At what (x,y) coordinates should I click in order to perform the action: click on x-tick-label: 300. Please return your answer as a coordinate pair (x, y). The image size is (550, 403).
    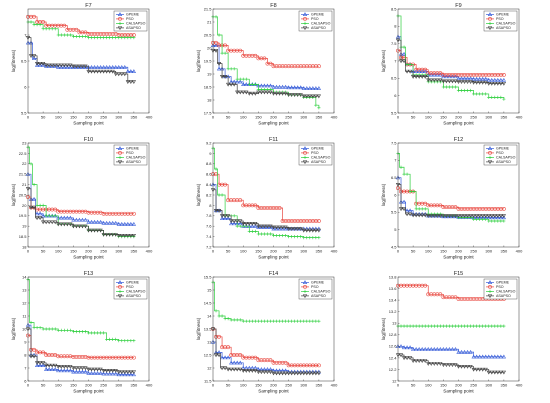
    Looking at the image, I should click on (488, 117).